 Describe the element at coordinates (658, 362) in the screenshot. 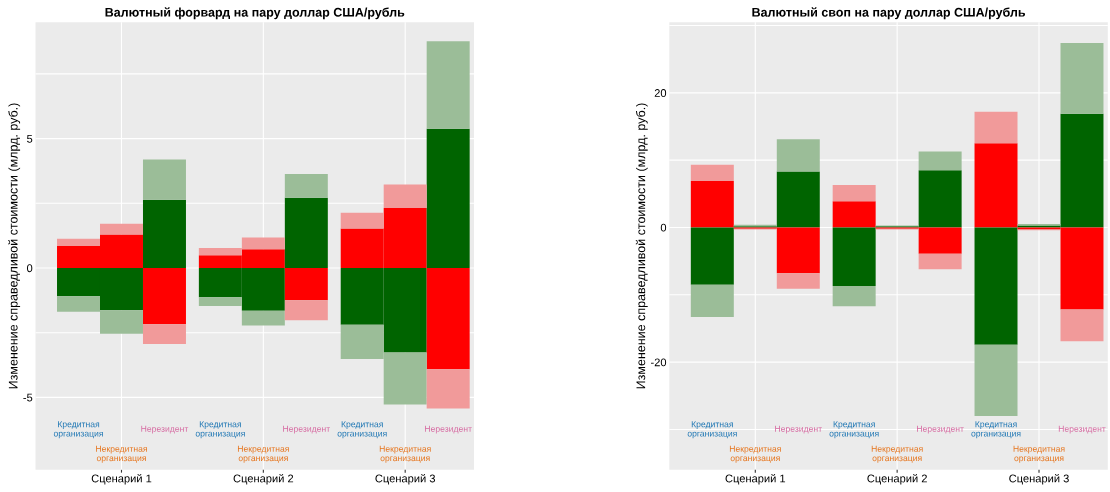

I see `y-tick-label: -20` at that location.